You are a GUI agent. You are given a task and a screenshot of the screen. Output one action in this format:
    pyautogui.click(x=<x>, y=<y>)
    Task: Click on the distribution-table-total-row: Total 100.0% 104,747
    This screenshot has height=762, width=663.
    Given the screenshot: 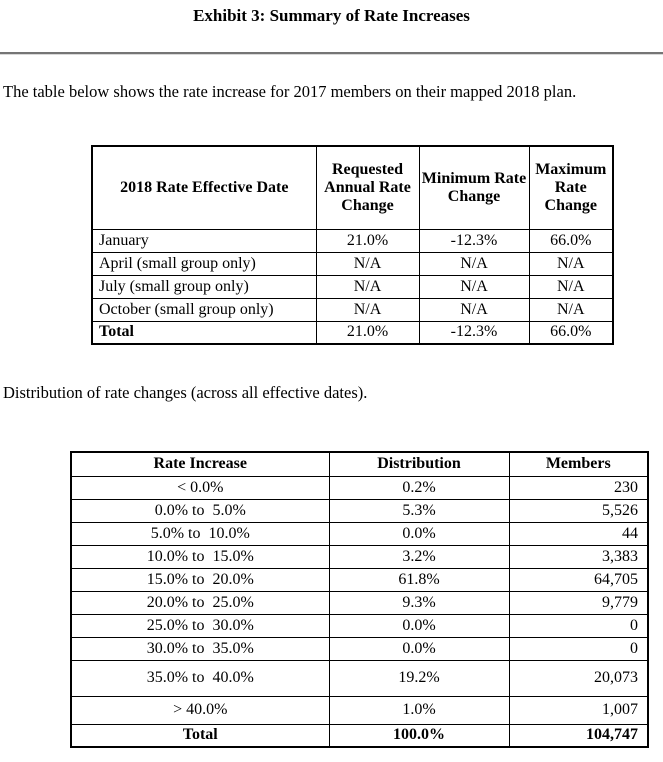 What is the action you would take?
    pyautogui.click(x=359, y=735)
    